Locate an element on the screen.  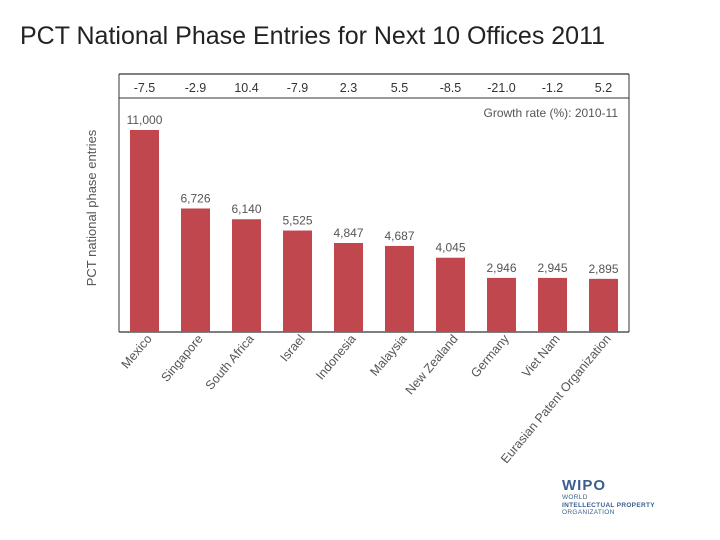
x-tick-label: New Zealand is located at coordinates (432, 364).